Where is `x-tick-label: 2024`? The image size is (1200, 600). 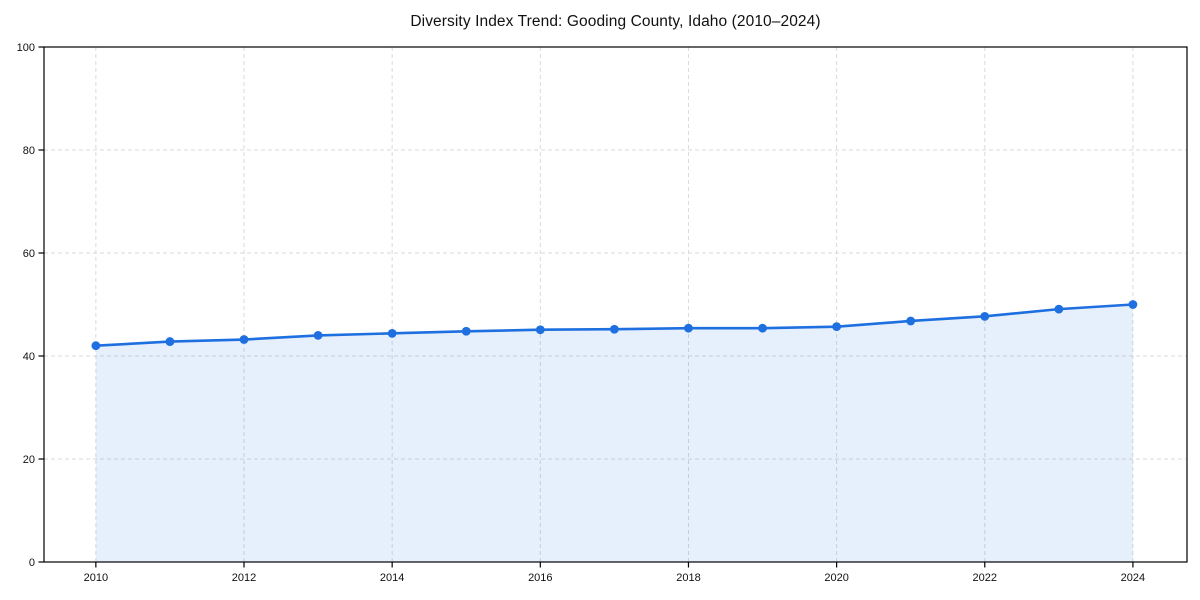
x-tick-label: 2024 is located at coordinates (1133, 578).